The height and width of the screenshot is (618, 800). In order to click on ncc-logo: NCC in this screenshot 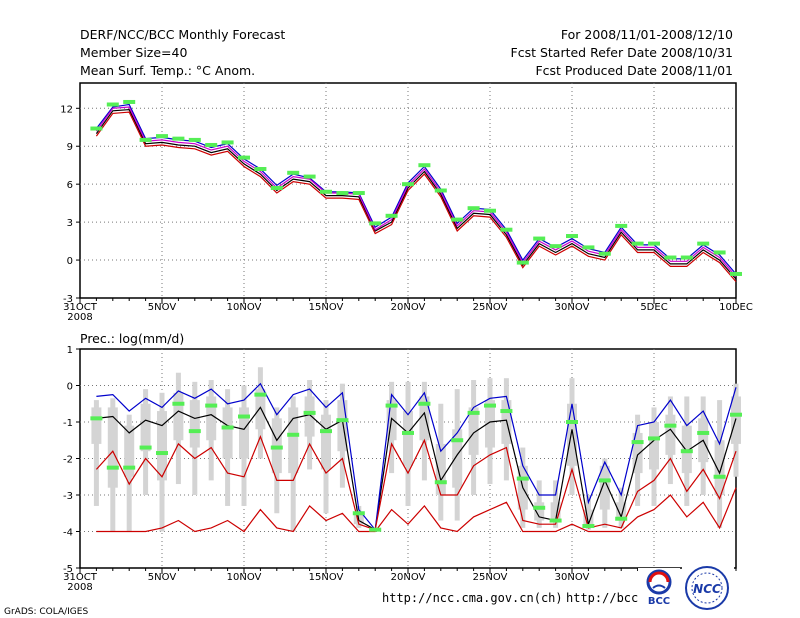, I will do `click(708, 589)`.